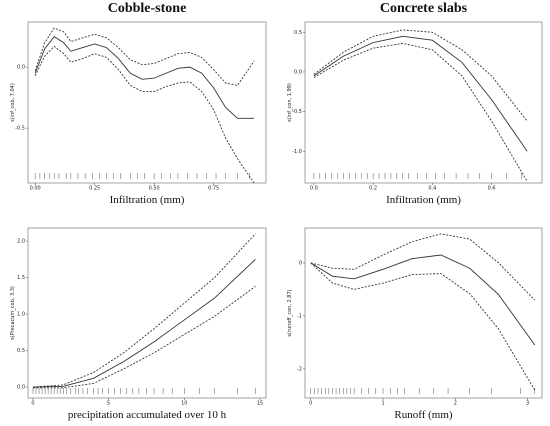  Describe the element at coordinates (382, 404) in the screenshot. I see `x-tick-label: 1` at that location.